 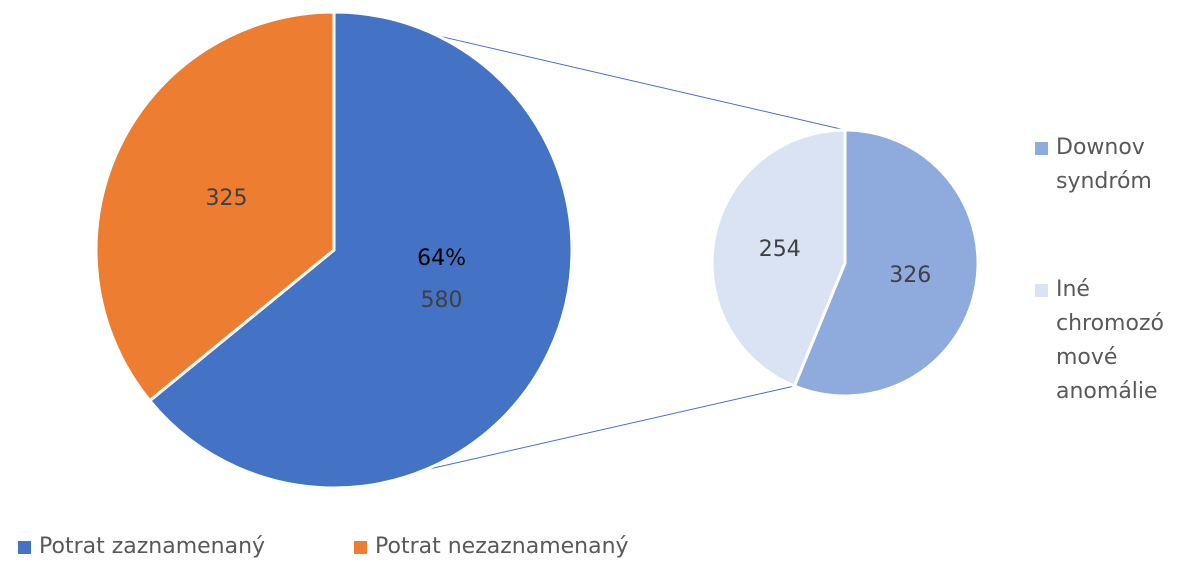 I want to click on legend-label: Potrat zaznamenaný, so click(x=152, y=546).